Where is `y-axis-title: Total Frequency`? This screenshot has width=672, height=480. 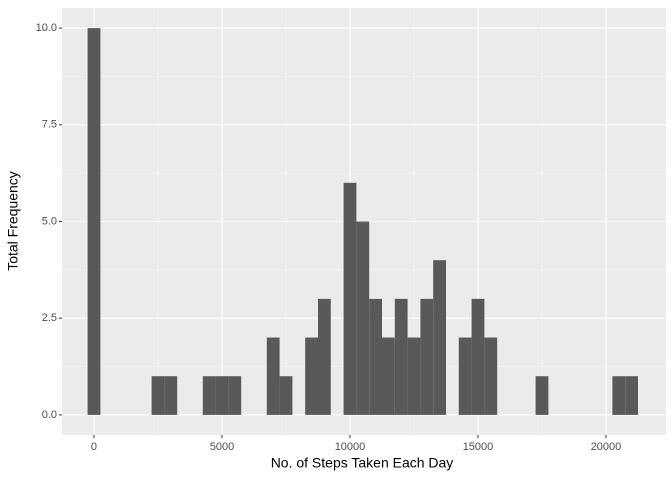 y-axis-title: Total Frequency is located at coordinates (13, 221).